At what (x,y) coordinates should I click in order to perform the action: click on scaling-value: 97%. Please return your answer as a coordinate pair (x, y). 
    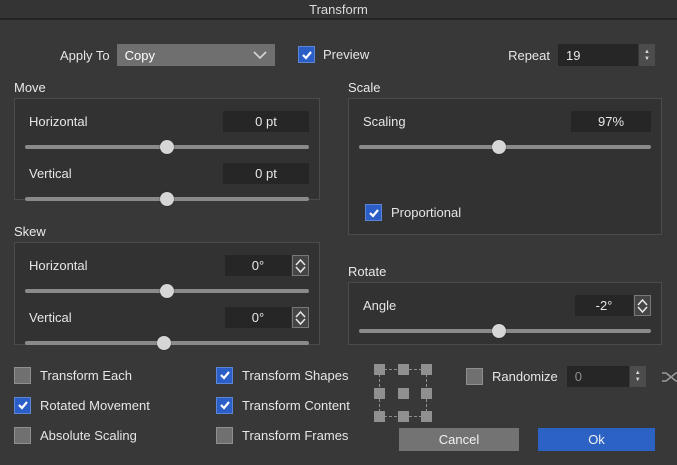
    Looking at the image, I should click on (611, 121).